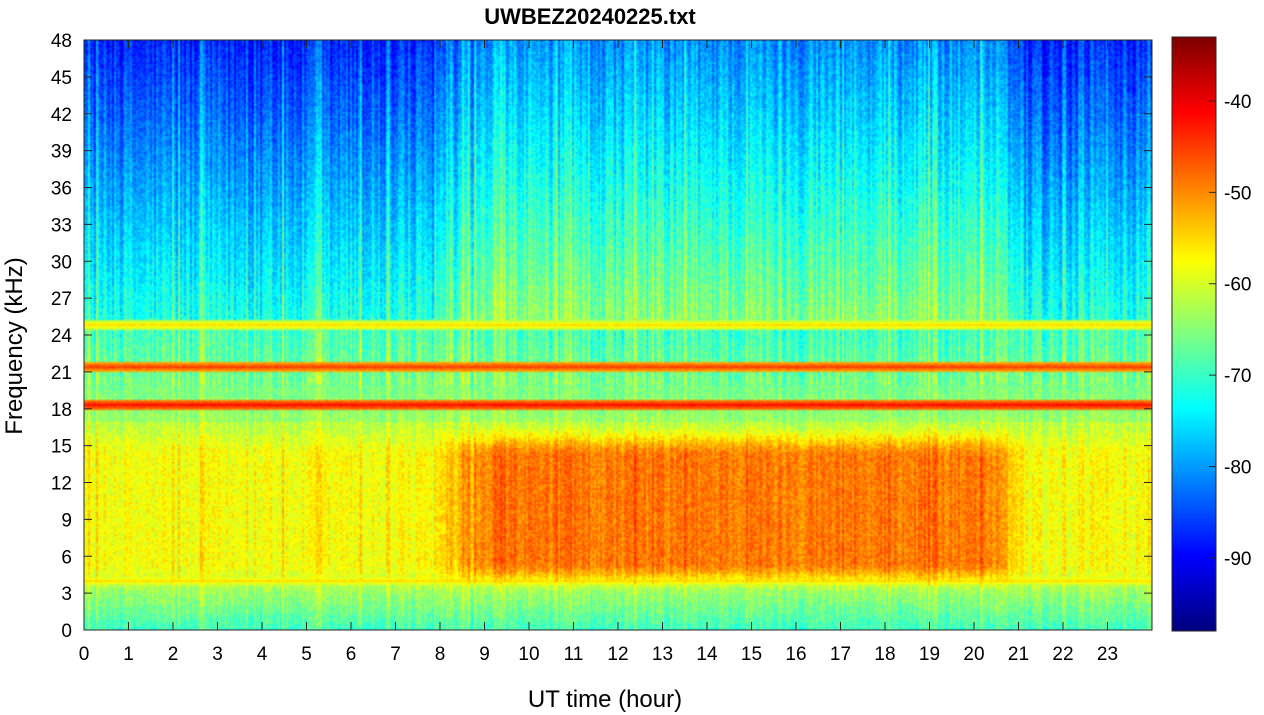  Describe the element at coordinates (62, 336) in the screenshot. I see `y-tick-label: 24` at that location.